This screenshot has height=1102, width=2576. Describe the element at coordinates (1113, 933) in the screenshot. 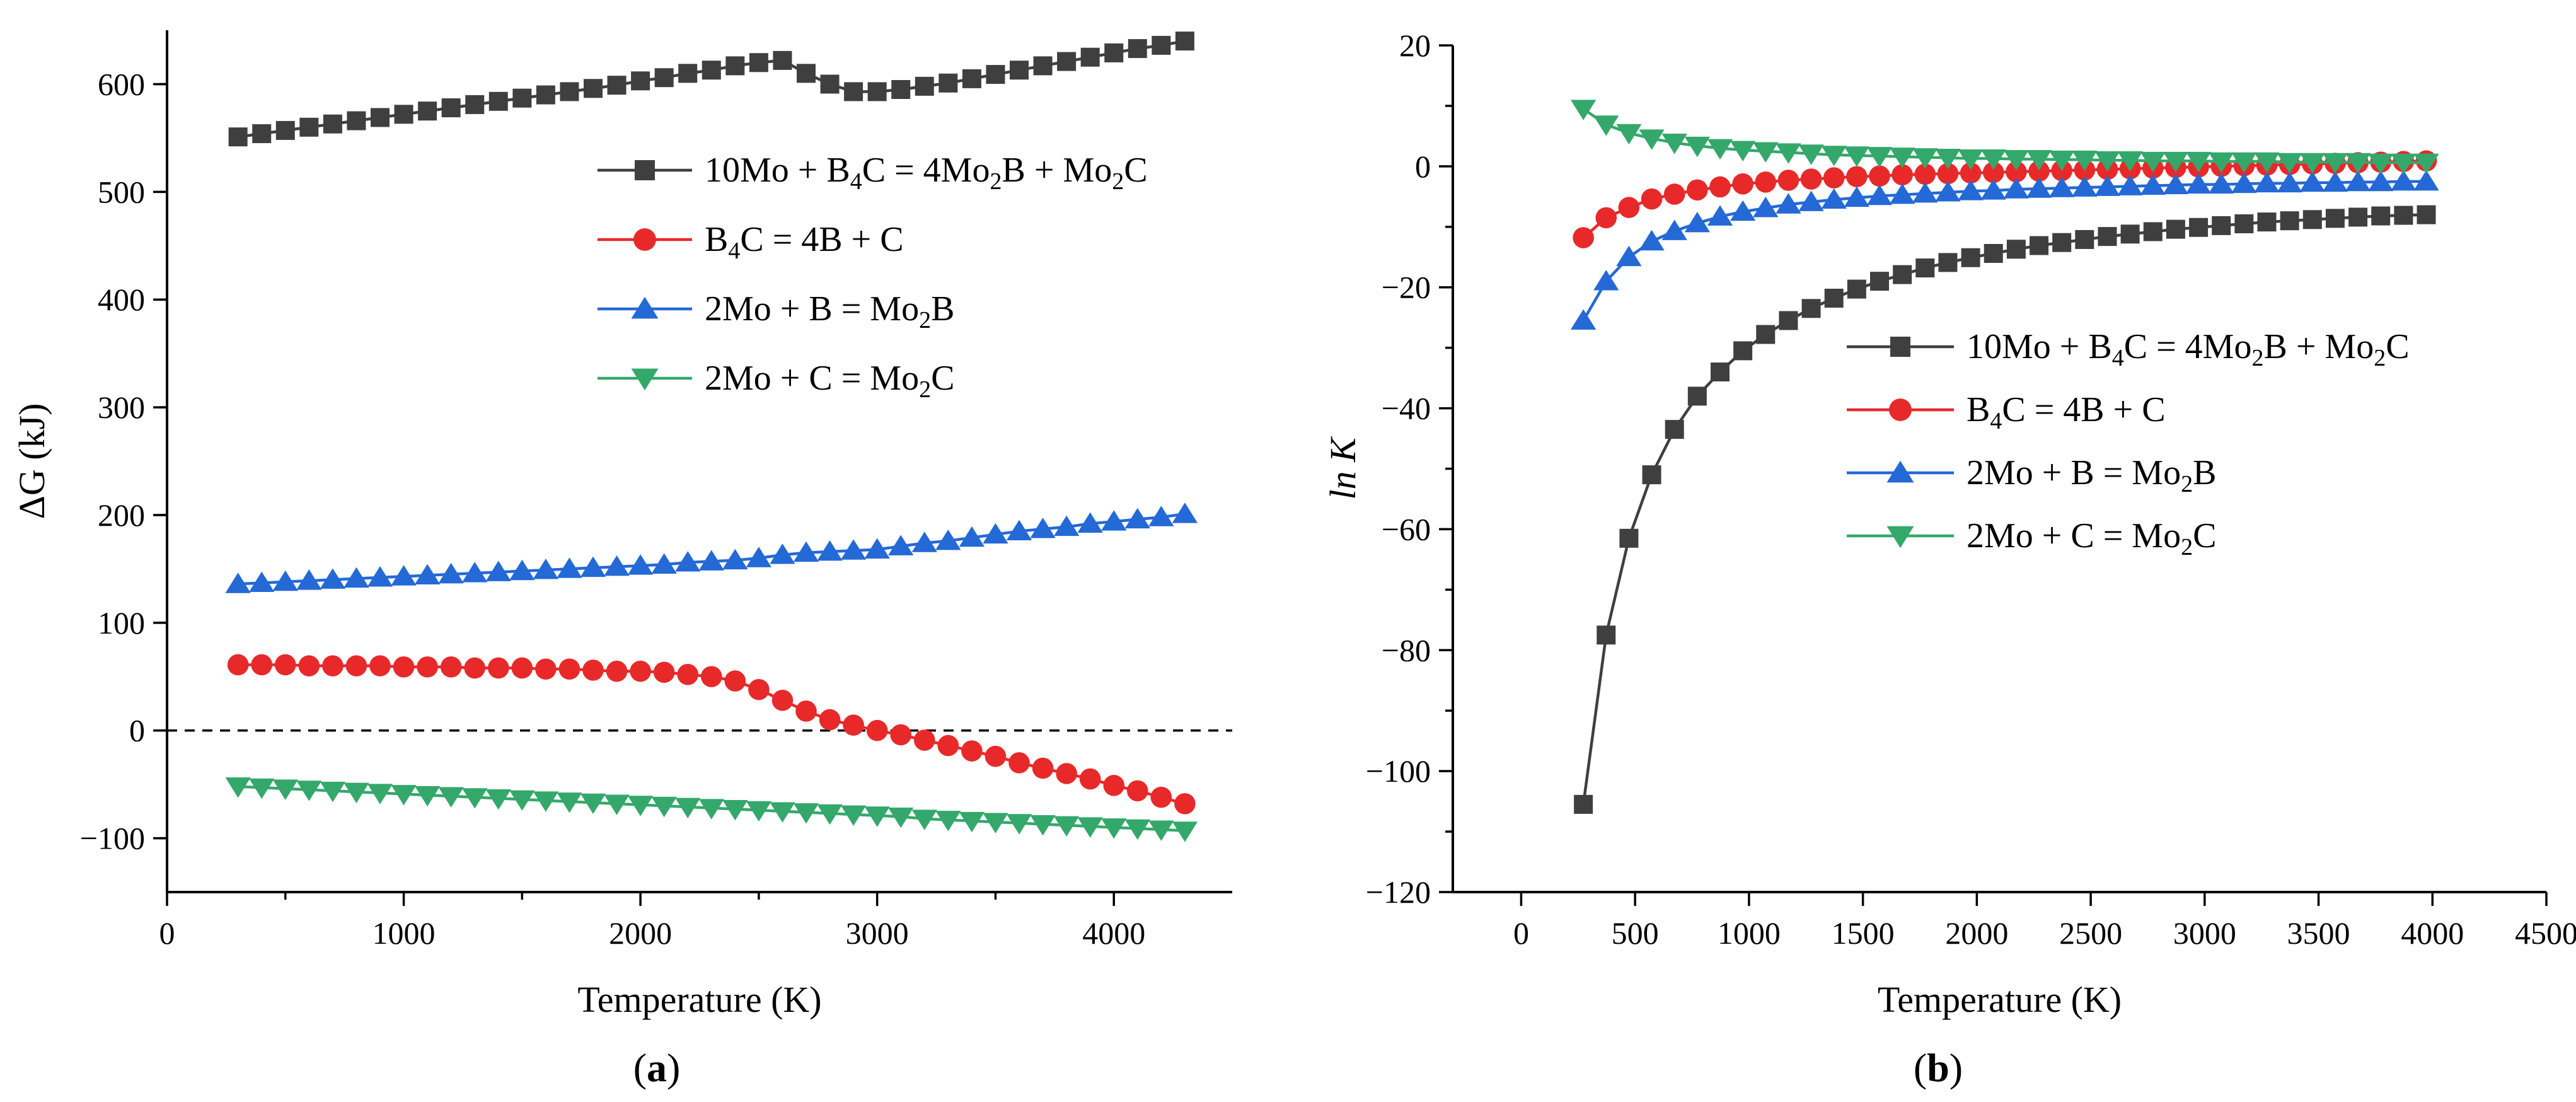

I see `panel-a-x-tick-label: 4000` at that location.